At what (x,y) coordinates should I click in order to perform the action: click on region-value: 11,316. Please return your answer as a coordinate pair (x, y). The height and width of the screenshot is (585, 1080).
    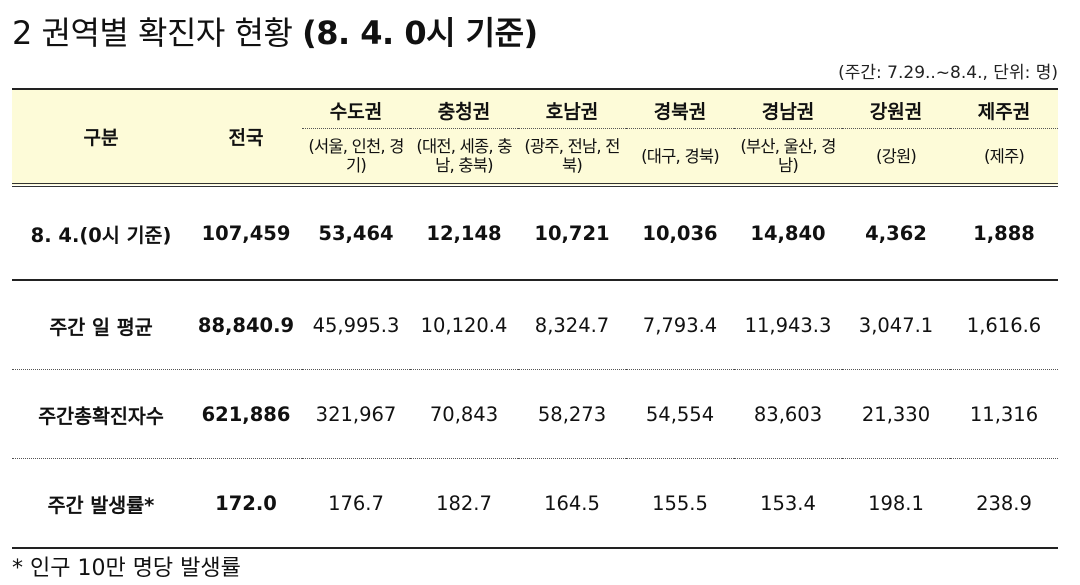
    Looking at the image, I should click on (1004, 414).